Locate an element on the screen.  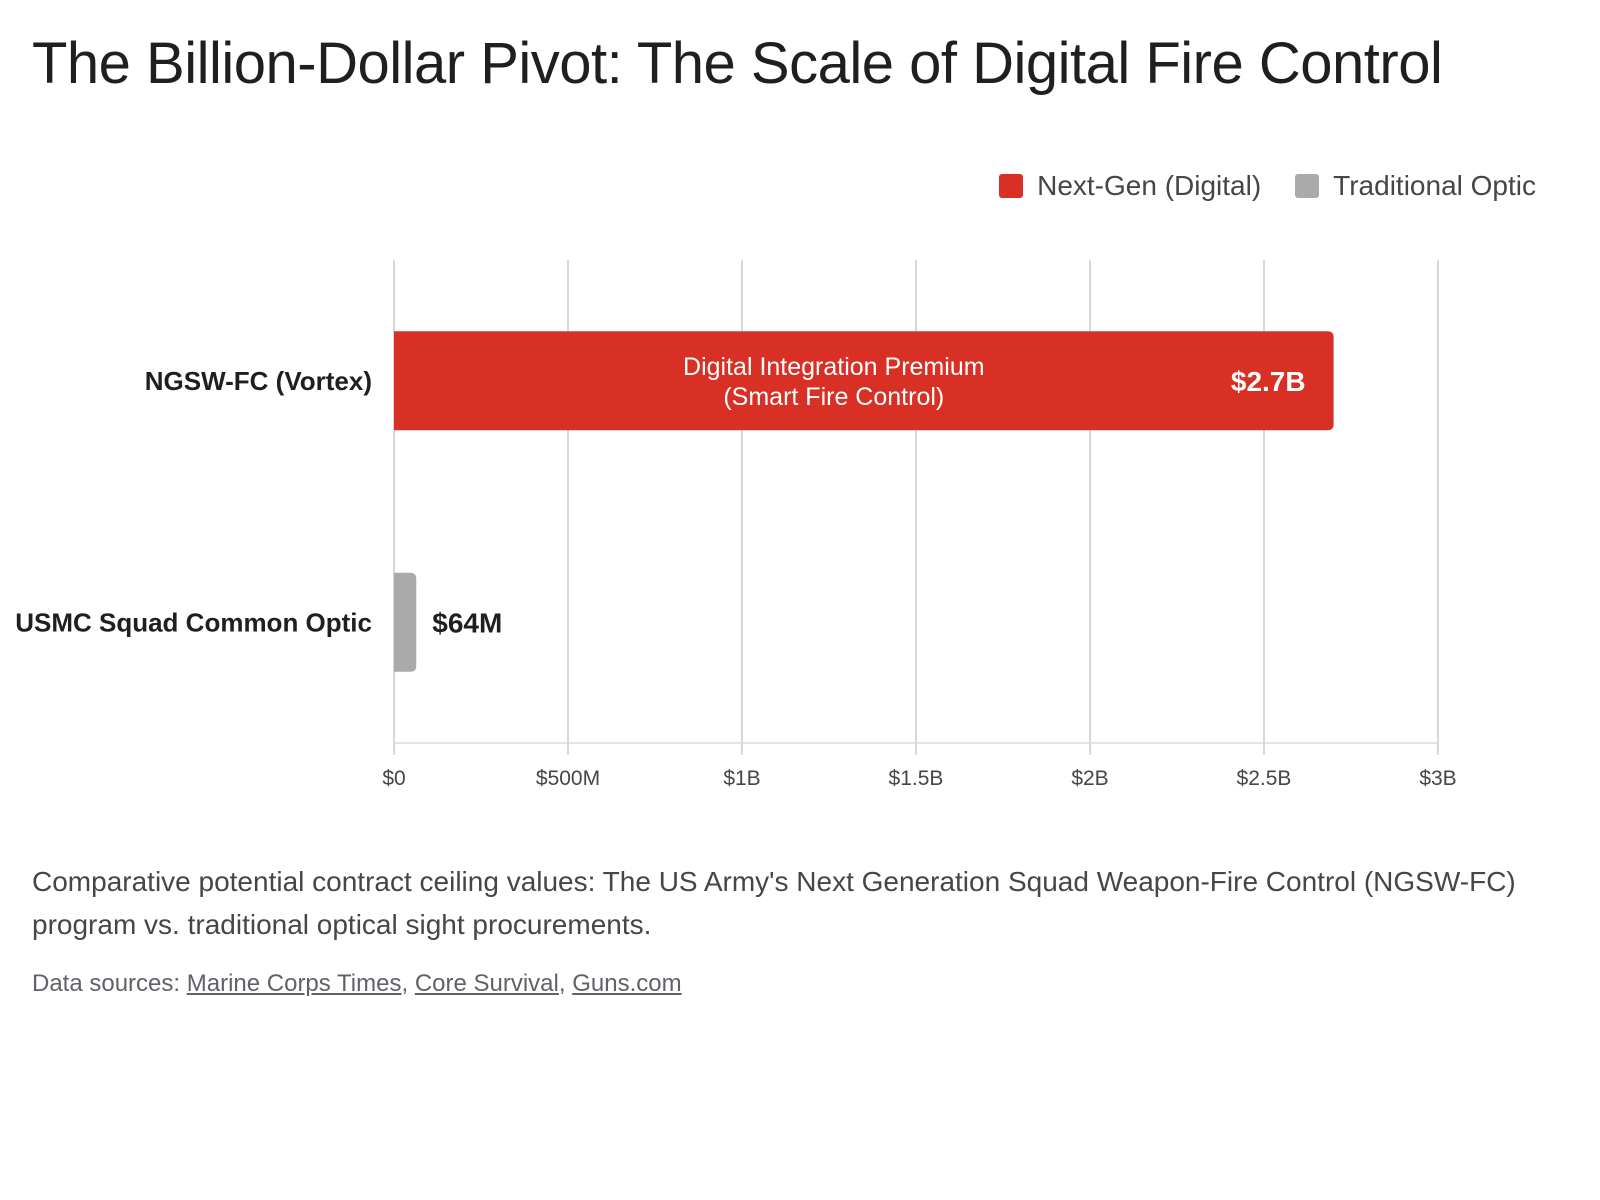
bar-annotation: Digital Integration Premium is located at coordinates (834, 367).